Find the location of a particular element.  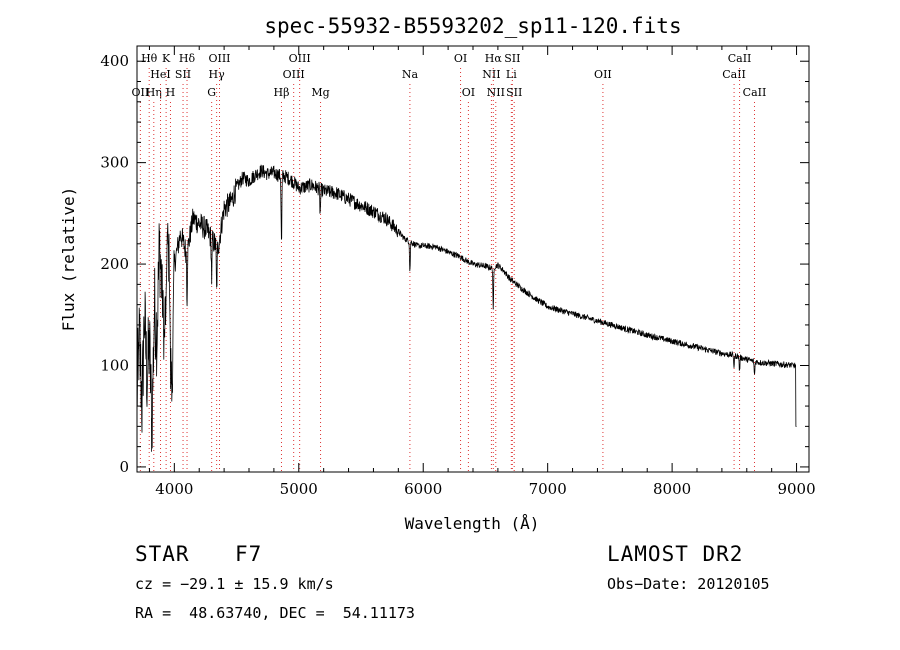

x-tick-label: 7000 is located at coordinates (548, 489).